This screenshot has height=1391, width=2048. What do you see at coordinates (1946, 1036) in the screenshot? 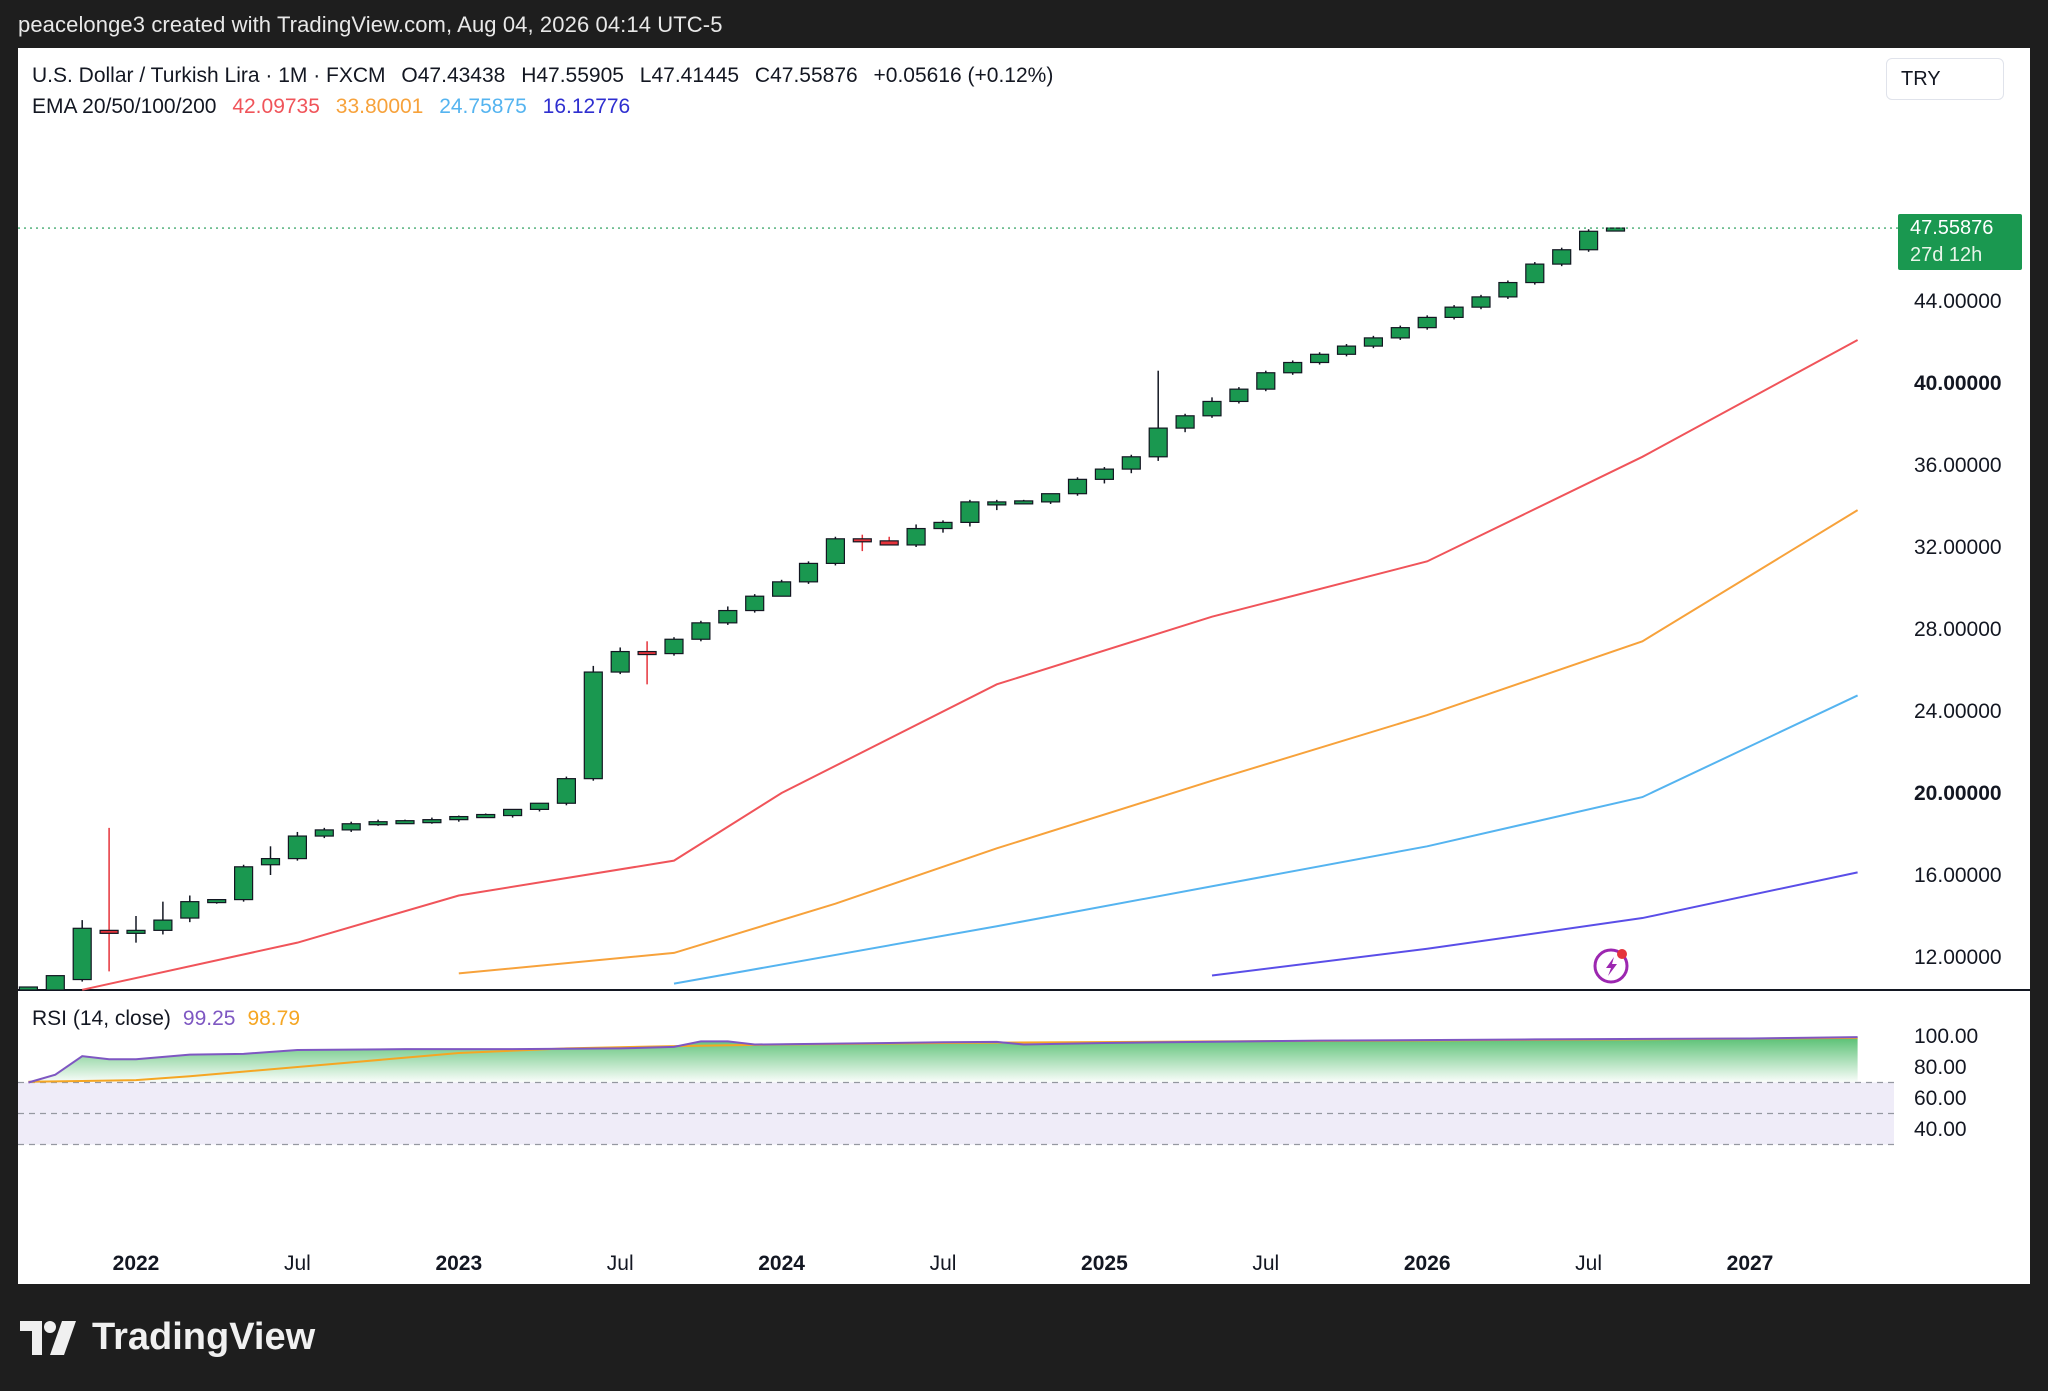
I see `rsi-tick-label: 100.00` at bounding box center [1946, 1036].